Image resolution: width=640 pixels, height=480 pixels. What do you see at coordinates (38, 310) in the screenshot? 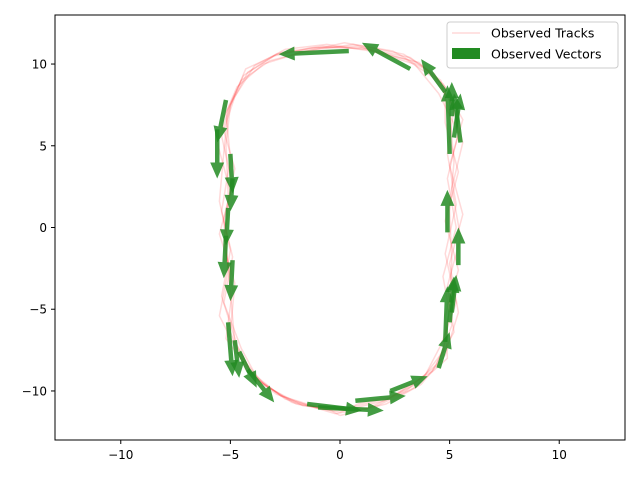
I see `y-tick-label-1: −5` at bounding box center [38, 310].